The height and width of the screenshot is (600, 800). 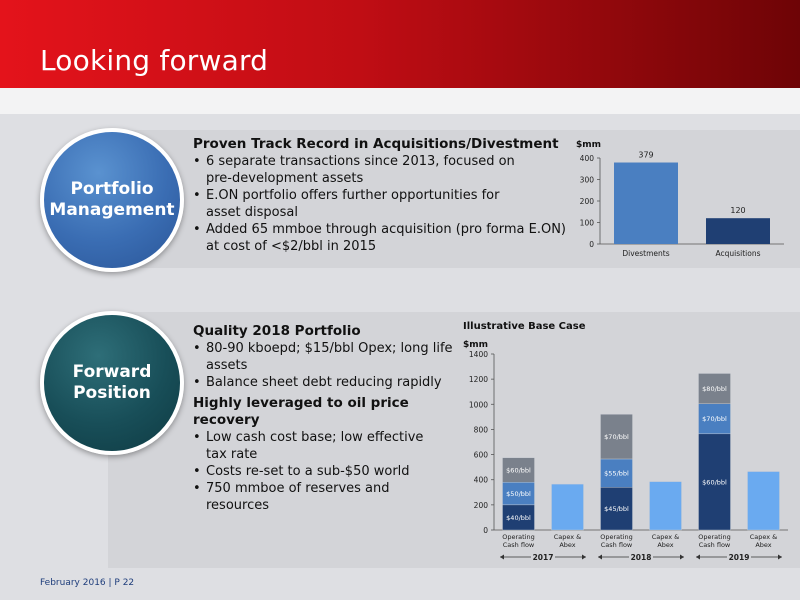 What do you see at coordinates (481, 429) in the screenshot?
I see `y-tick-label: 800` at bounding box center [481, 429].